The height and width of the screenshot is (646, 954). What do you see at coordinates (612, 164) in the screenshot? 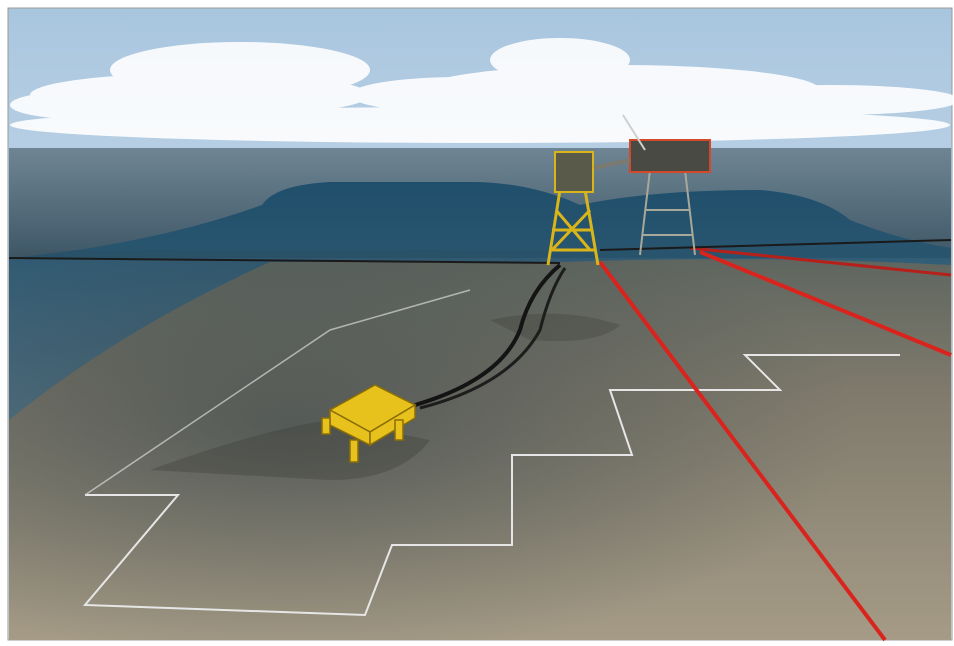
I see `bridge` at bounding box center [612, 164].